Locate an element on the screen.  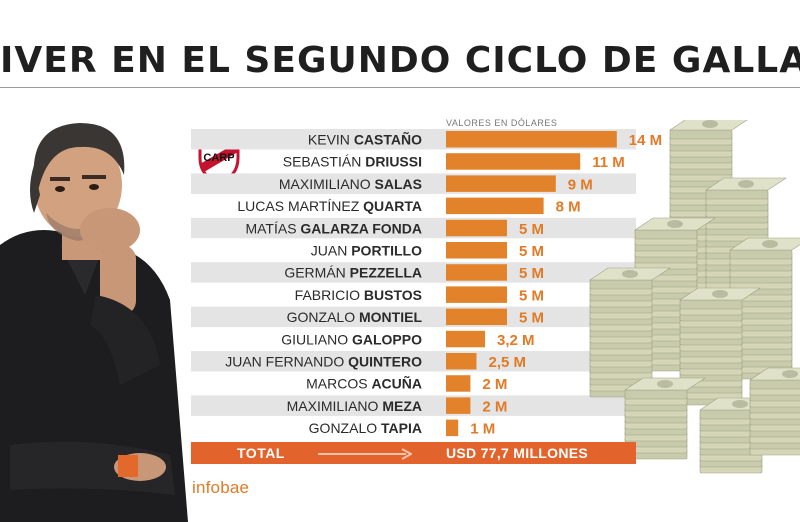
player-label: GONZALO TAPIA is located at coordinates (365, 428).